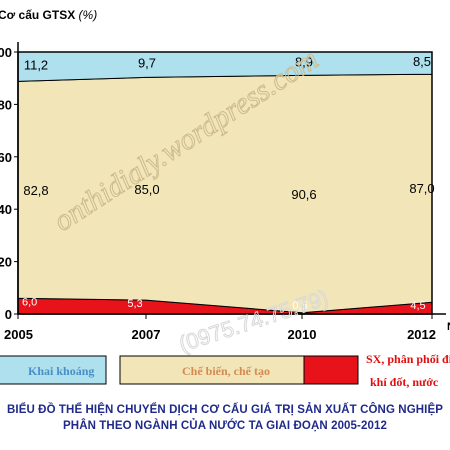 The height and width of the screenshot is (450, 450). Describe the element at coordinates (6, 104) in the screenshot. I see `y-tick-label: 80` at that location.